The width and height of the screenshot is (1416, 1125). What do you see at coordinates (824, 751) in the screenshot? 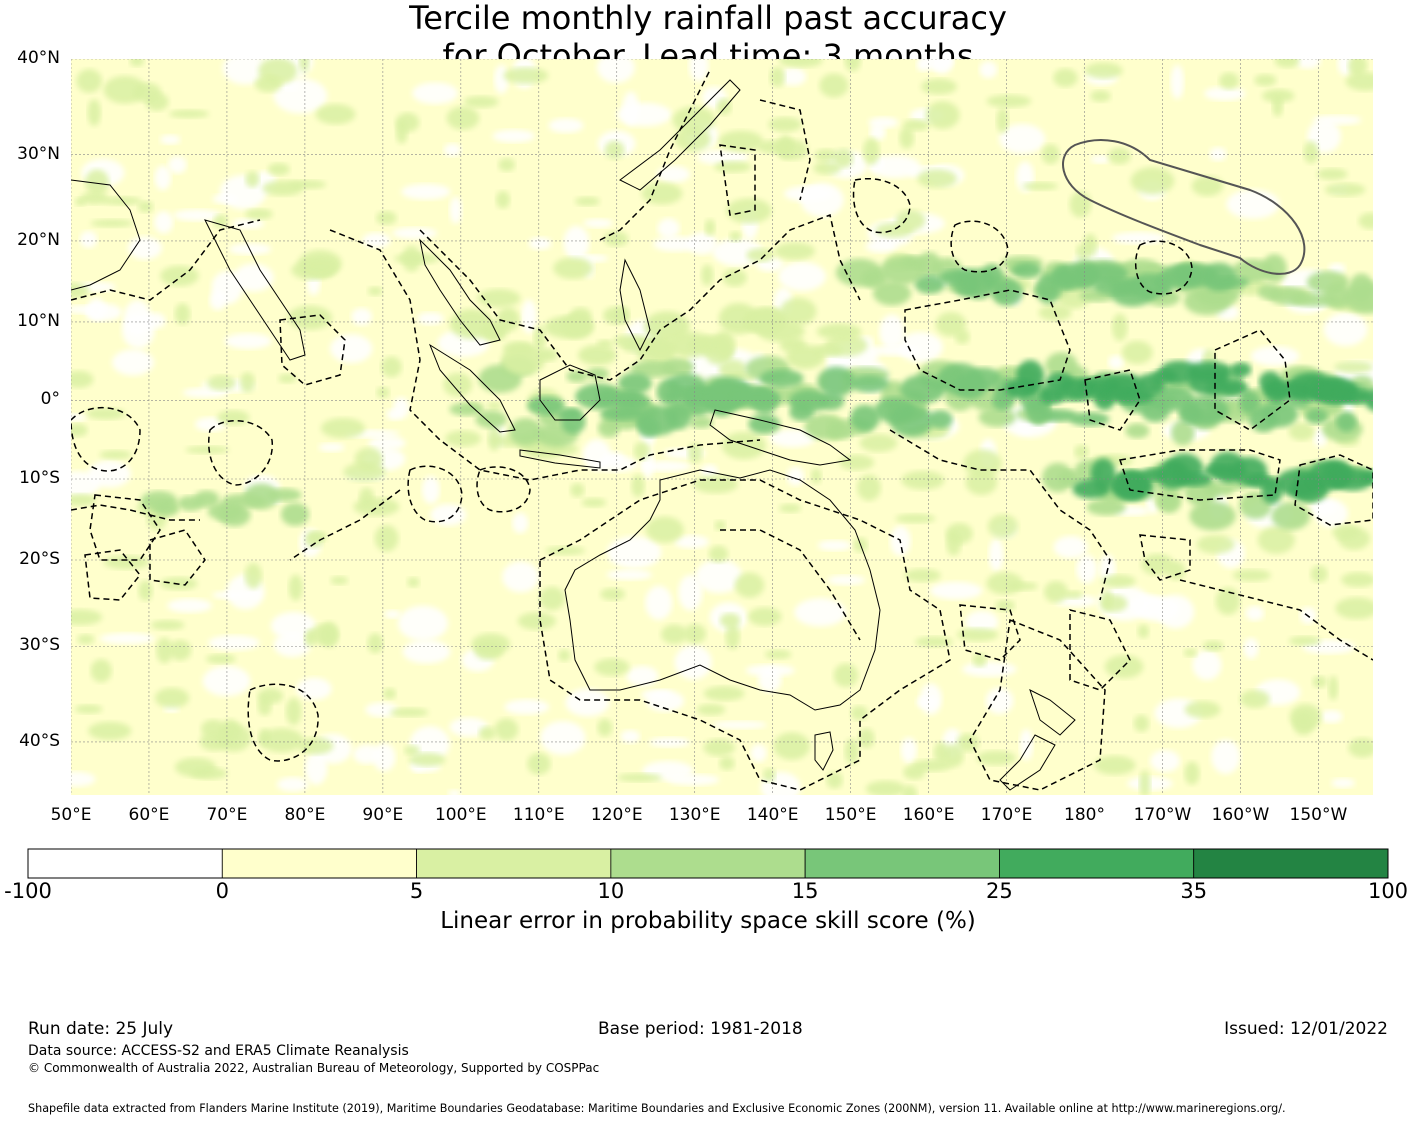
I see `tasmania-coast` at bounding box center [824, 751].